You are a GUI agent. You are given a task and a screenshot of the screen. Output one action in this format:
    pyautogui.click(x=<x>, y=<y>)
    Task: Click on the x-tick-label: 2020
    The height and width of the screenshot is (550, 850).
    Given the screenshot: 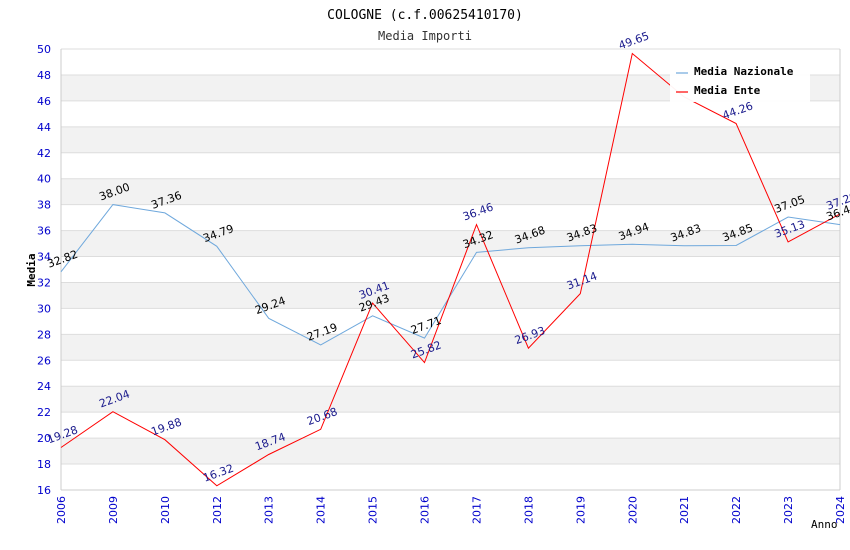 What is the action you would take?
    pyautogui.click(x=632, y=510)
    